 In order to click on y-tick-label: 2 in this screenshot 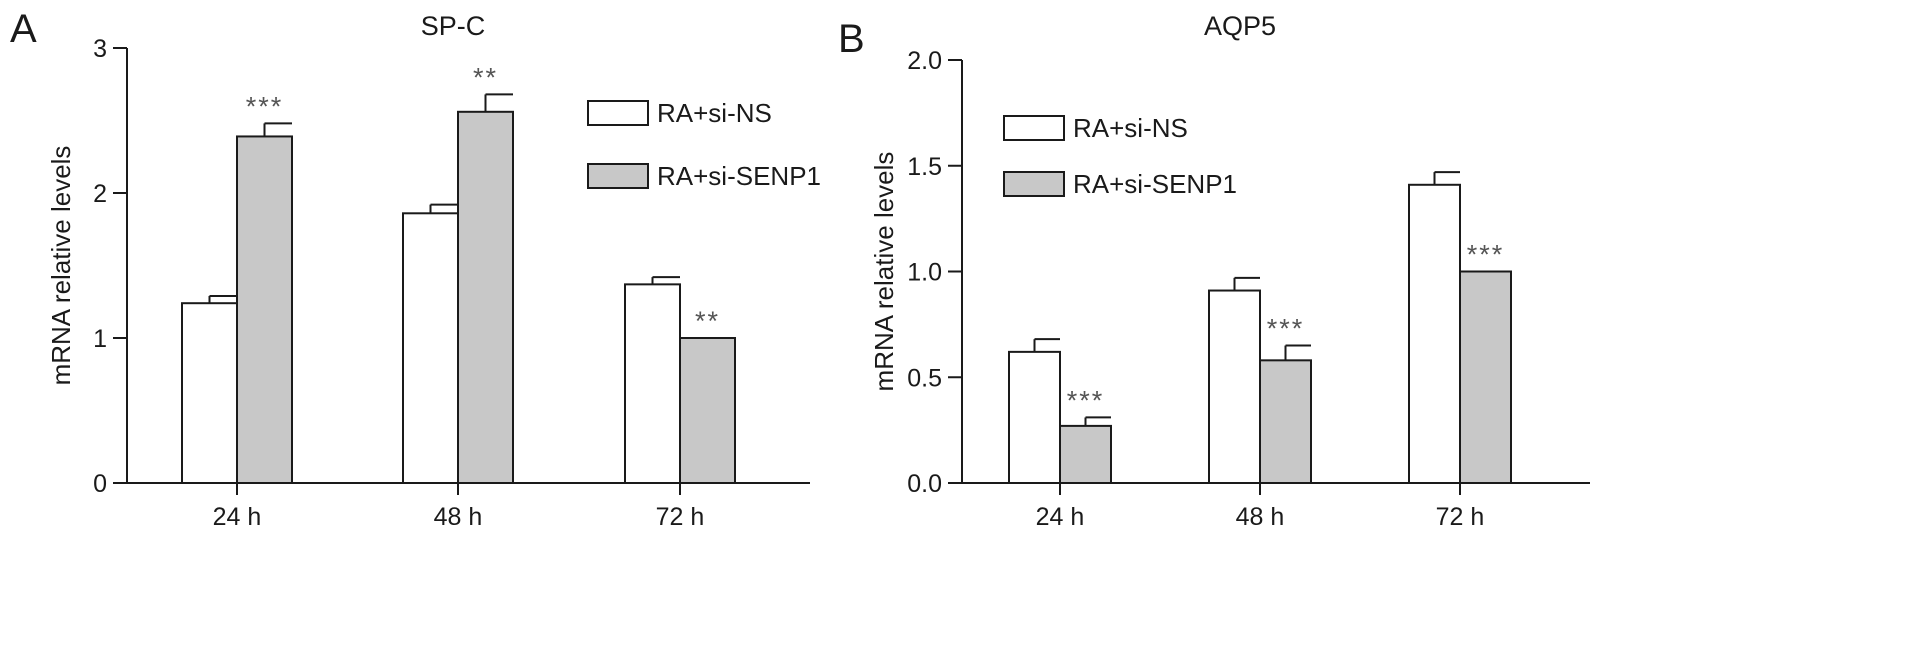, I will do `click(100, 194)`.